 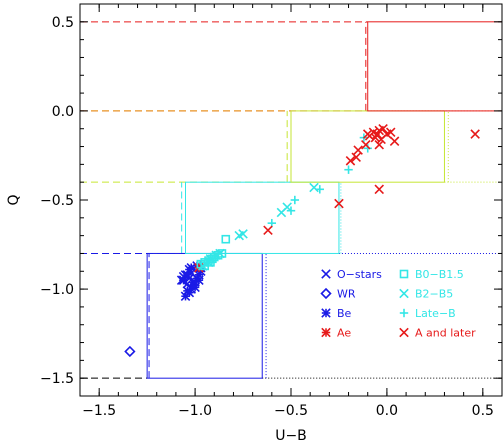 I want to click on y-tick-label: 0.5, so click(x=63, y=23).